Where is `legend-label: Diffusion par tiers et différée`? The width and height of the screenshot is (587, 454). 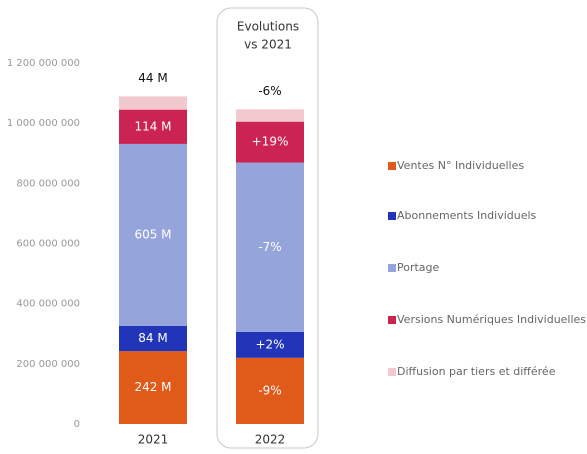
legend-label: Diffusion par tiers et différée is located at coordinates (476, 371).